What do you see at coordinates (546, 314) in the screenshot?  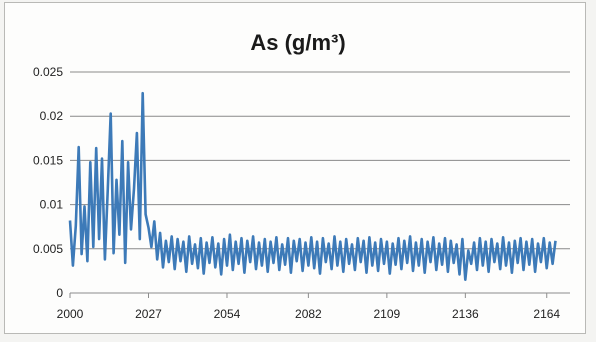 I see `x-tick-label: 2164` at bounding box center [546, 314].